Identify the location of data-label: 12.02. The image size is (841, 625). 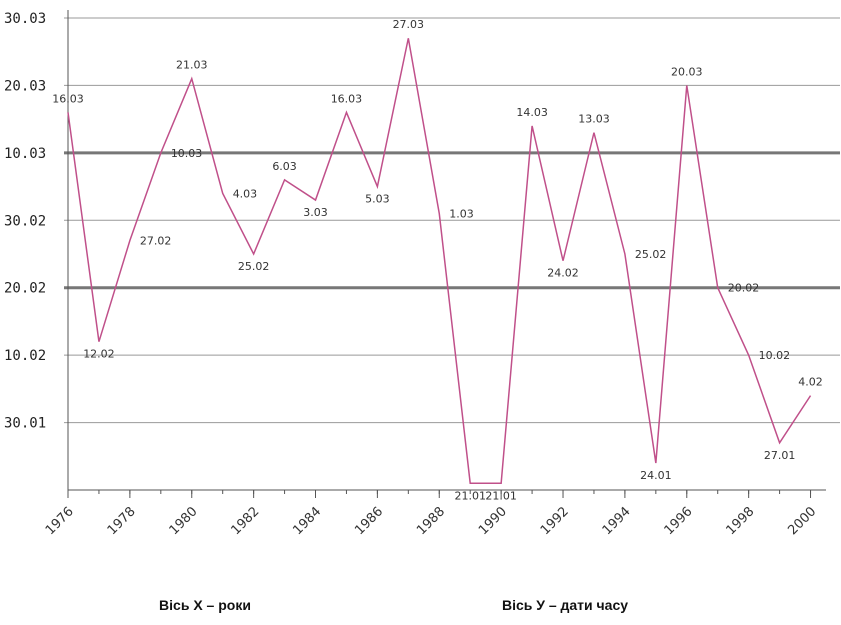
(99, 354).